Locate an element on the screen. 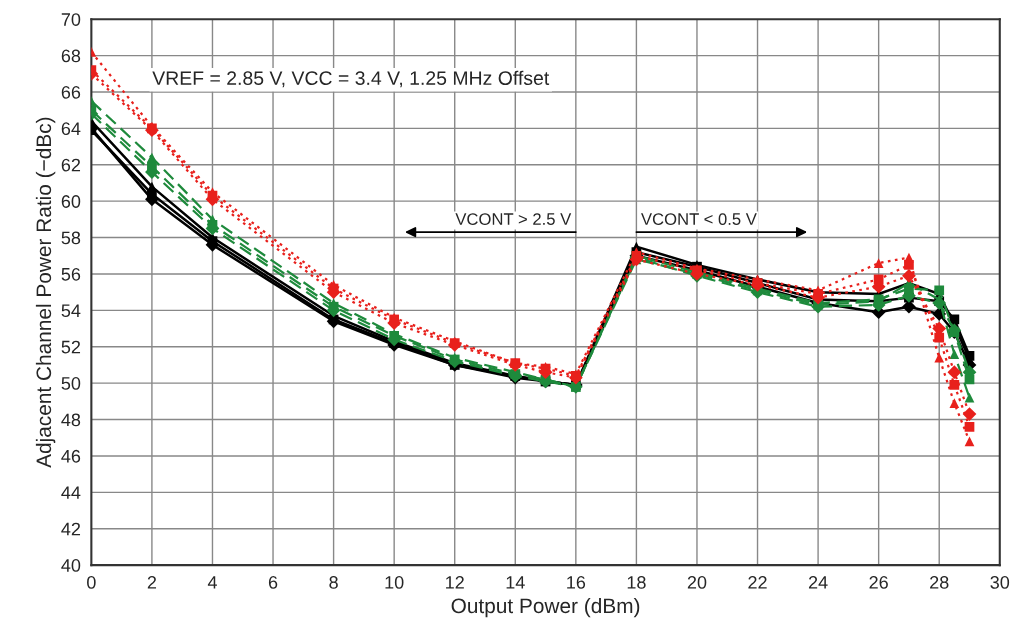  y-axis-title: Adjacent Channel Power Ratio (−dBc) is located at coordinates (45, 292).